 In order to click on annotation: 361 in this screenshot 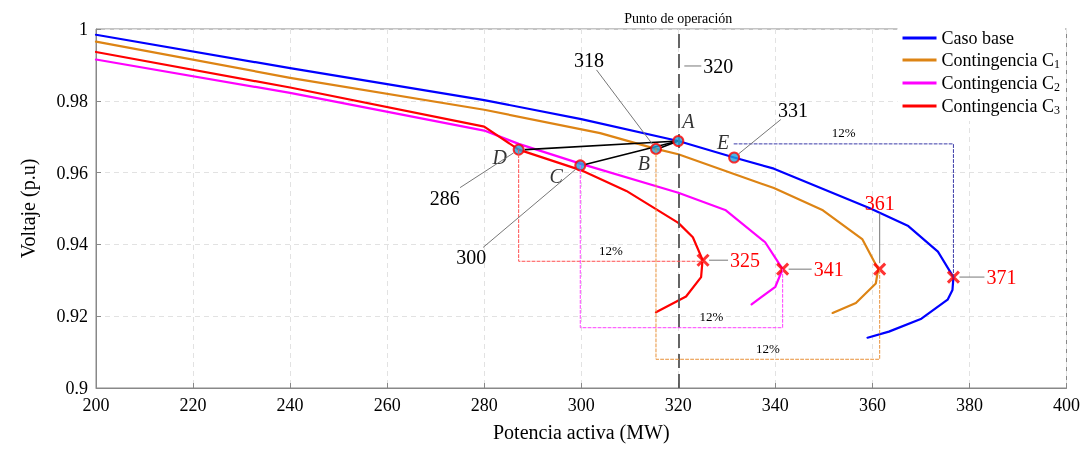, I will do `click(879, 203)`.